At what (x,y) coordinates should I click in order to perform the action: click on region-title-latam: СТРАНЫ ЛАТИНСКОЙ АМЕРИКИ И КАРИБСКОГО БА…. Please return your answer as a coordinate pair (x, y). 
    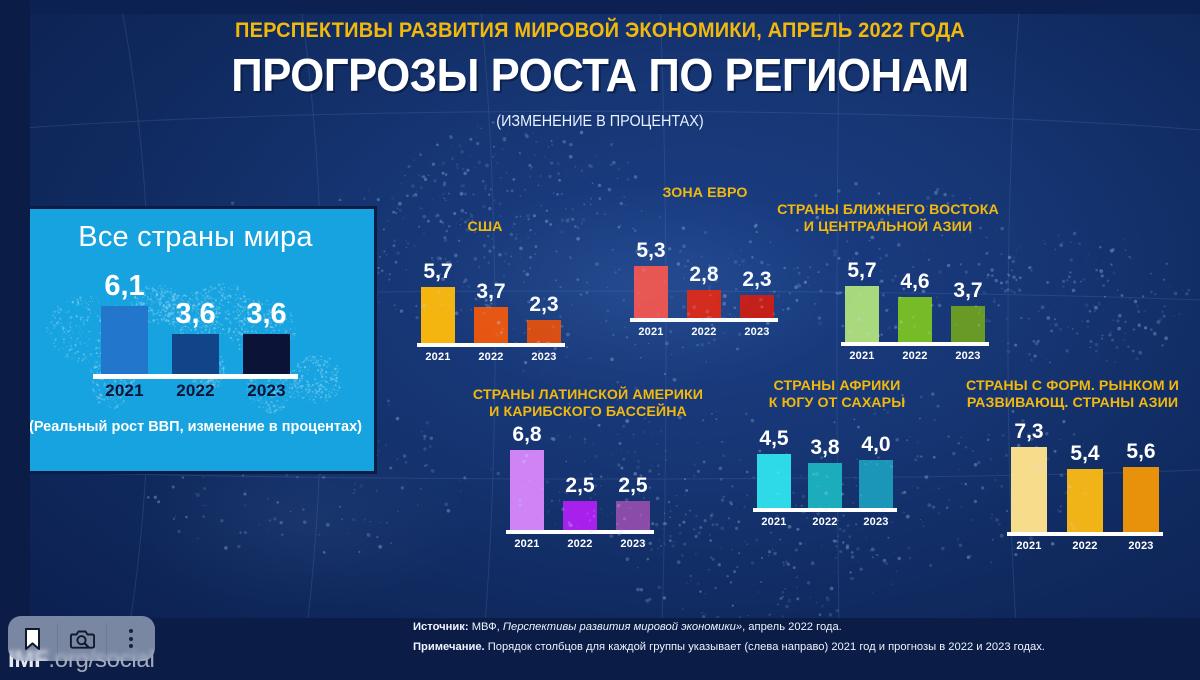
    Looking at the image, I should click on (588, 404).